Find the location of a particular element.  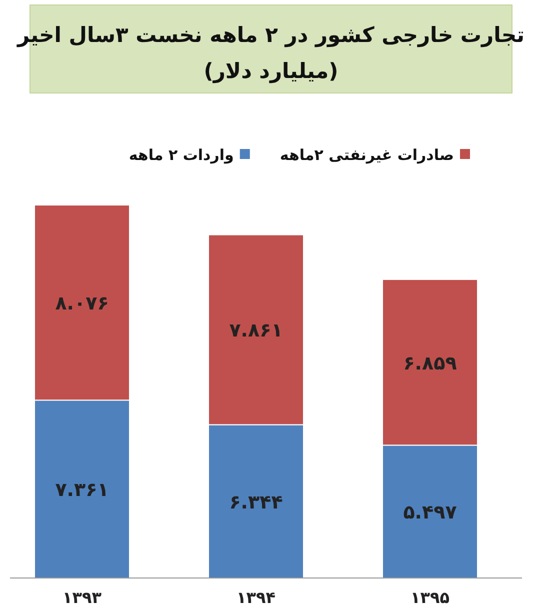

data-label: ۶.۳۴۴ is located at coordinates (256, 502).